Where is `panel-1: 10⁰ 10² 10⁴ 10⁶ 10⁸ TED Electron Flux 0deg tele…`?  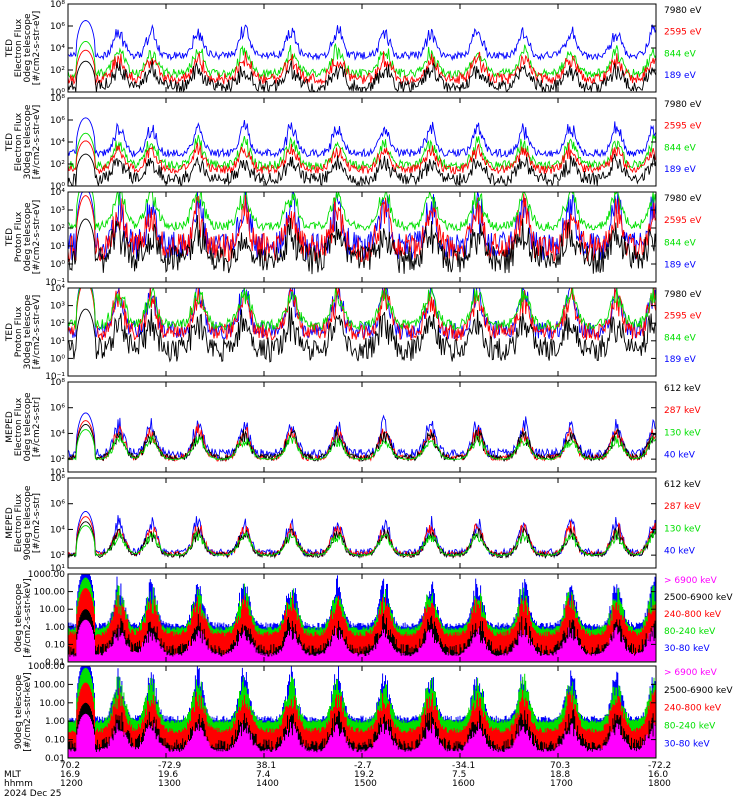
panel-1: 10⁰ 10² 10⁴ 10⁶ 10⁸ TED Electron Flux 0deg tele… is located at coordinates (353, 49).